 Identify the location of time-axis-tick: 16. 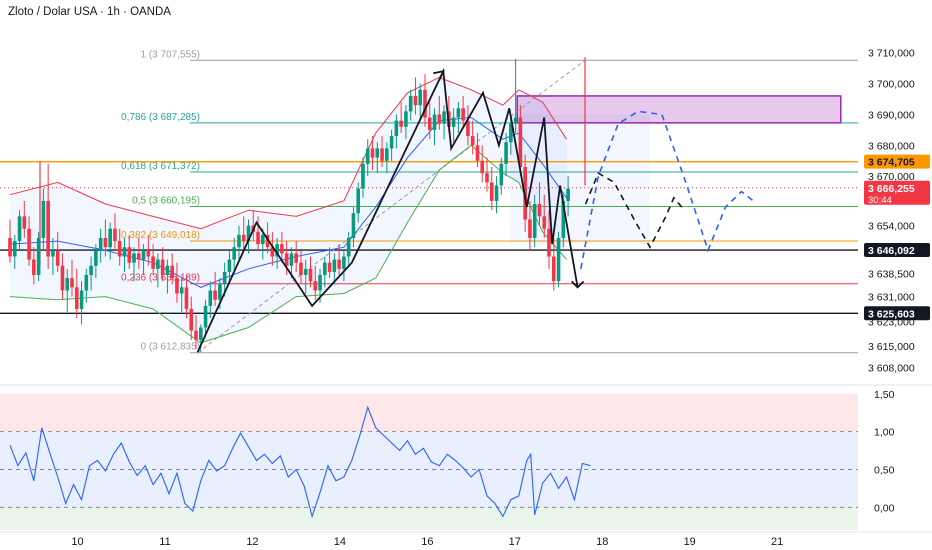
(427, 542).